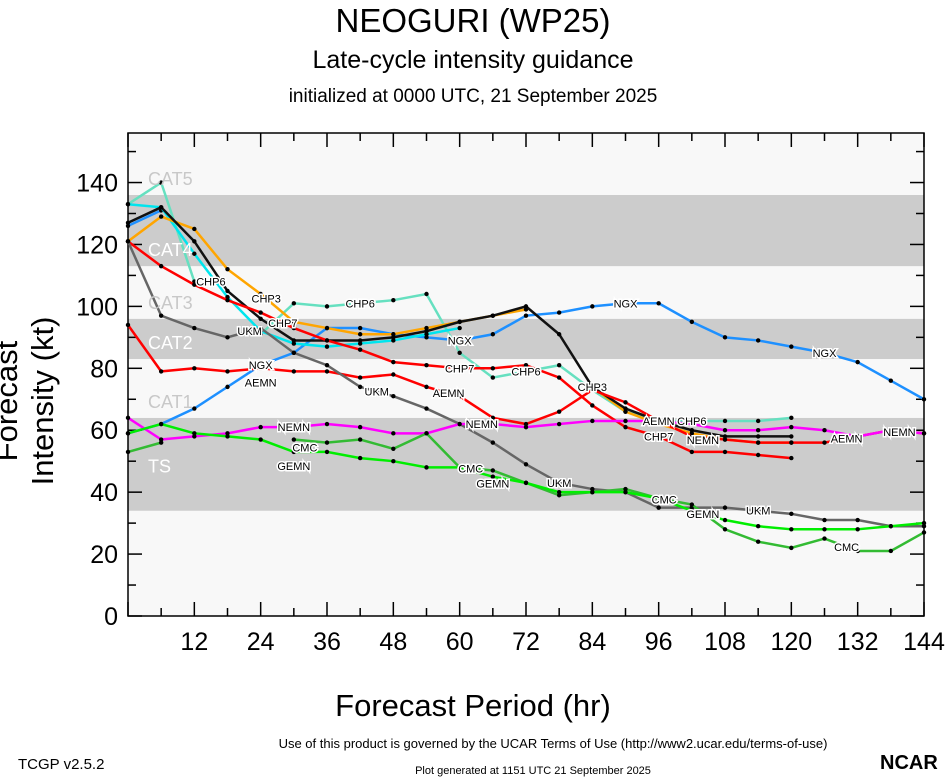 This screenshot has width=946, height=780. Describe the element at coordinates (104, 431) in the screenshot. I see `y-tick-label: 60` at that location.